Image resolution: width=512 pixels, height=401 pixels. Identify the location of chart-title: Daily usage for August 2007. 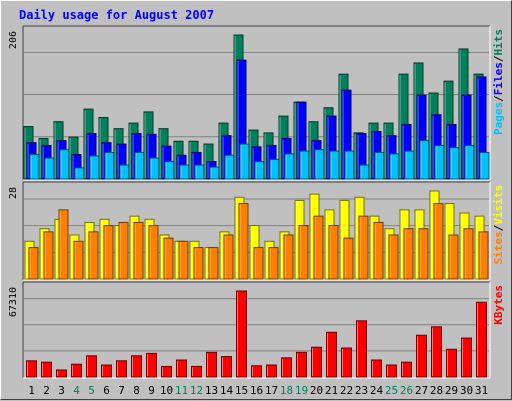
(116, 15).